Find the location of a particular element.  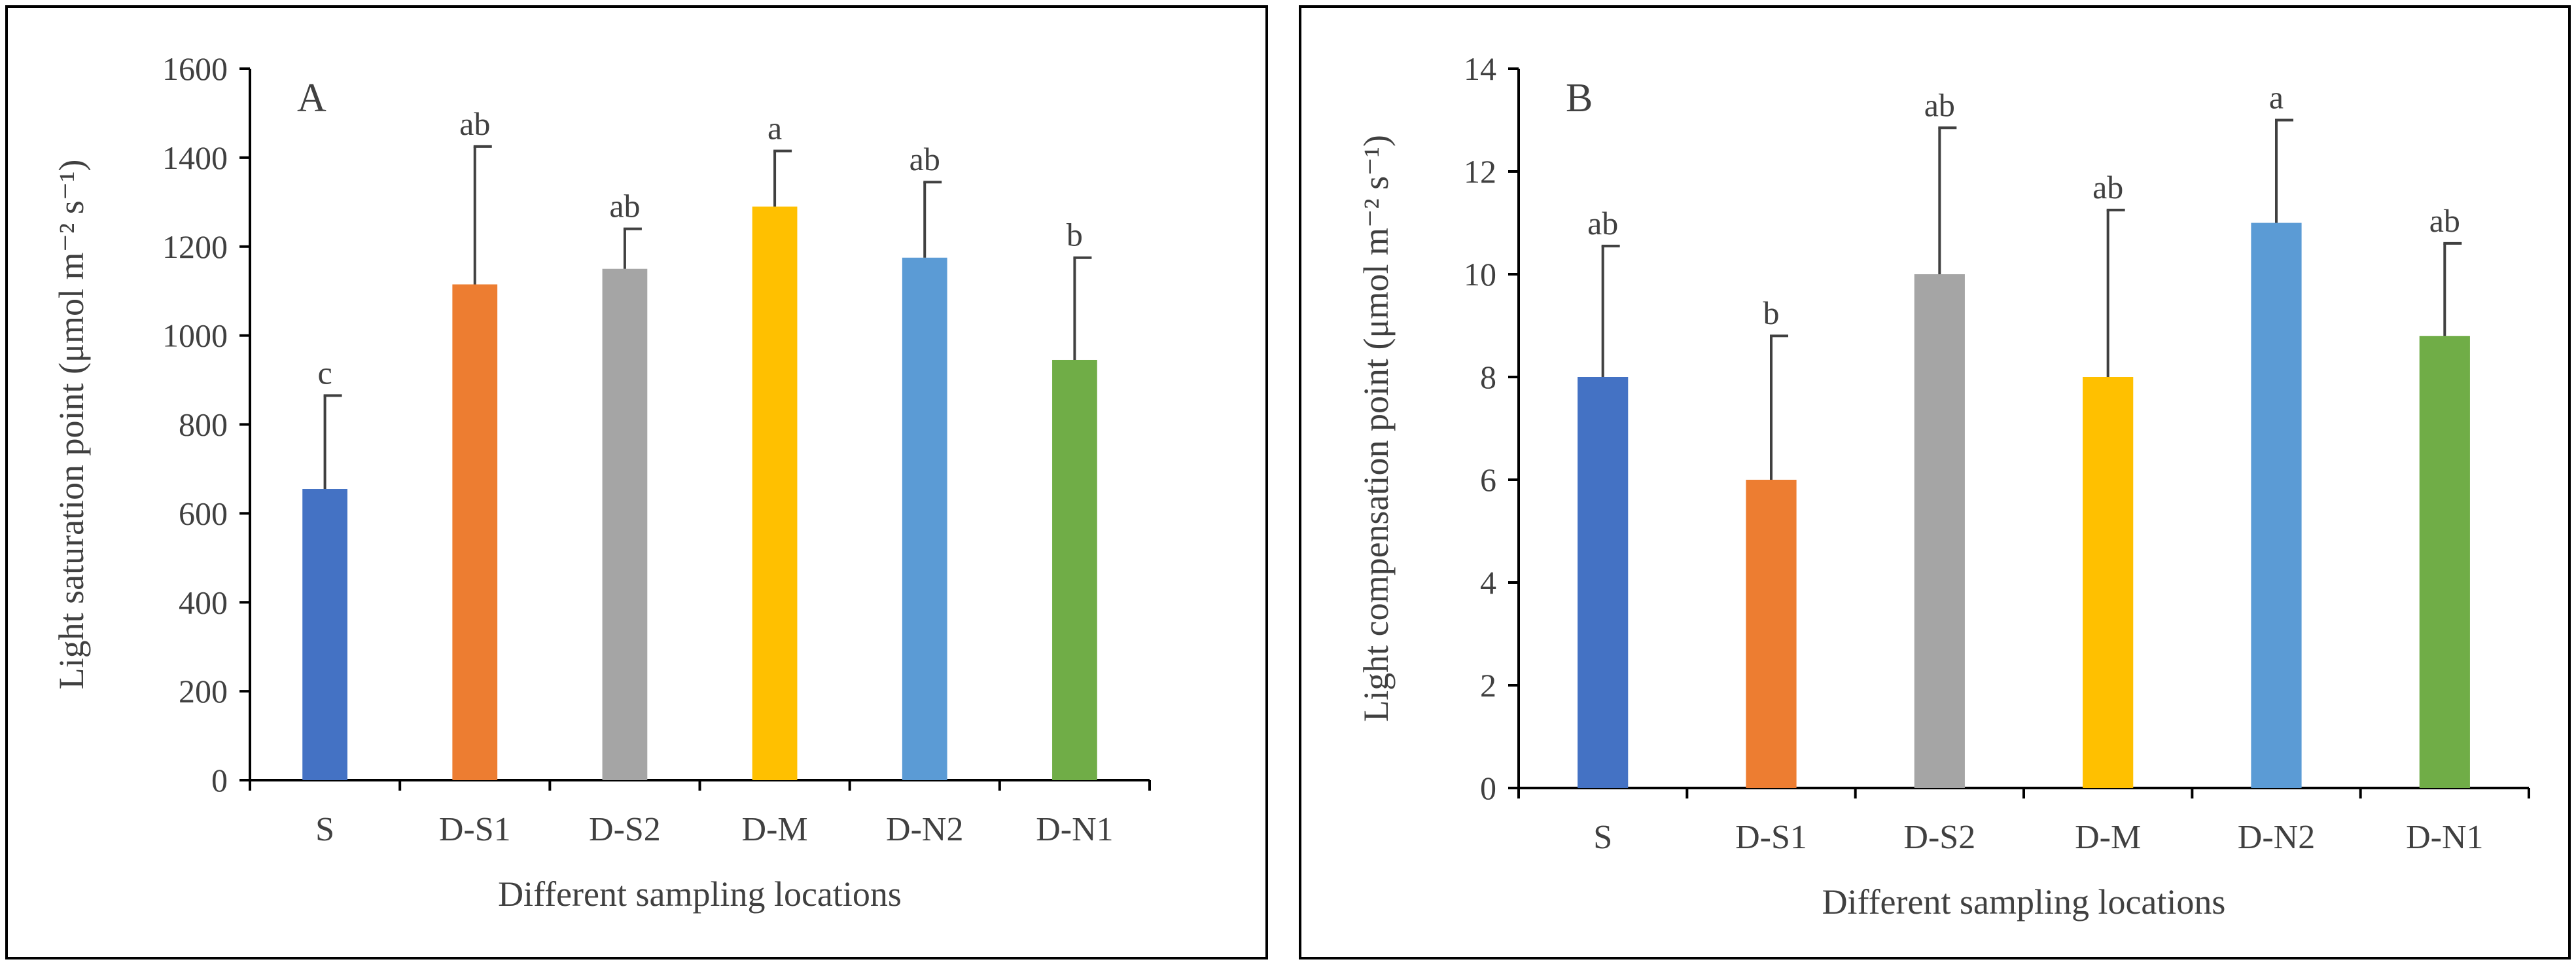

chart-a-xtick-label: D-S2 is located at coordinates (625, 829).